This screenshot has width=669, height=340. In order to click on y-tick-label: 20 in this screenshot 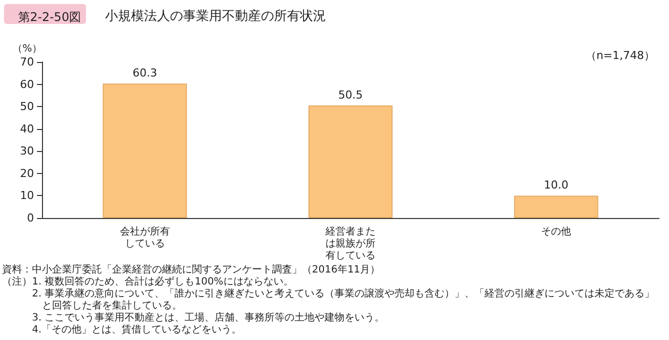, I will do `click(27, 173)`.